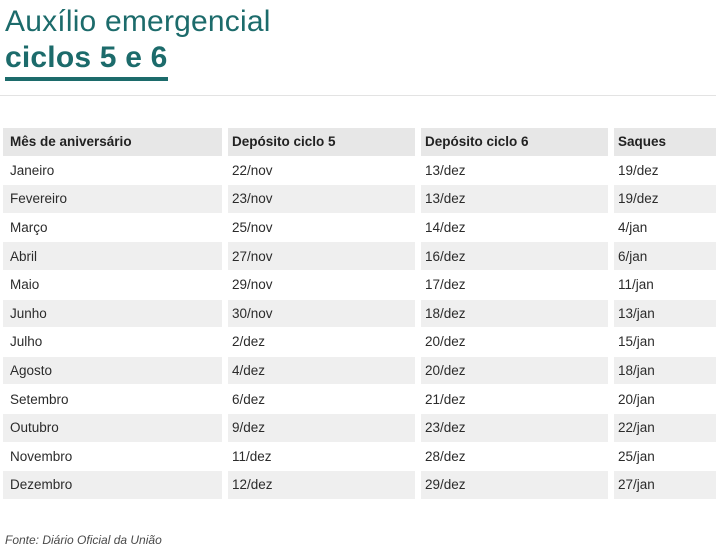 Image resolution: width=716 pixels, height=548 pixels. I want to click on source-note: Fonte: Diário Oficial da União, so click(83, 539).